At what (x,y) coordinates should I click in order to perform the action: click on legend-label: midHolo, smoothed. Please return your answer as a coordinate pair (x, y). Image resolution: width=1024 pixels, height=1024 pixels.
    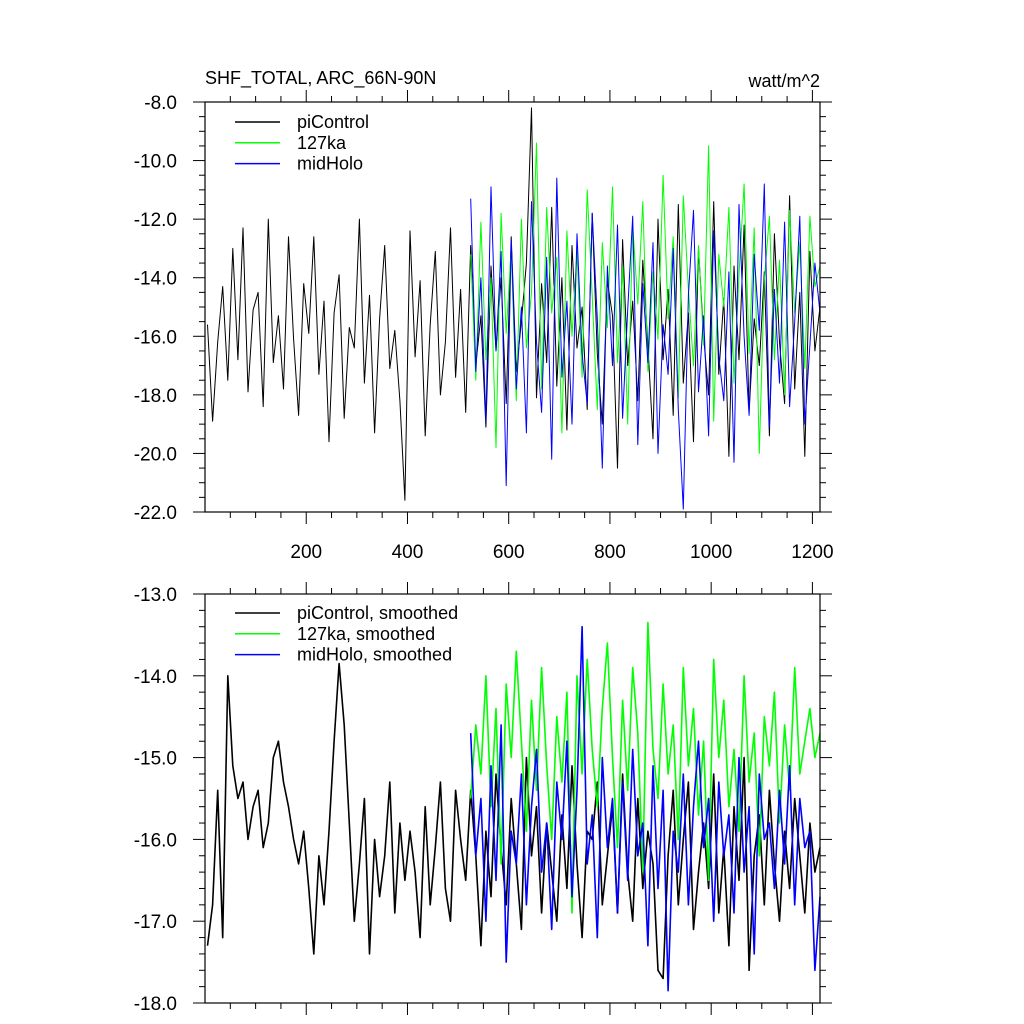
    Looking at the image, I should click on (374, 655).